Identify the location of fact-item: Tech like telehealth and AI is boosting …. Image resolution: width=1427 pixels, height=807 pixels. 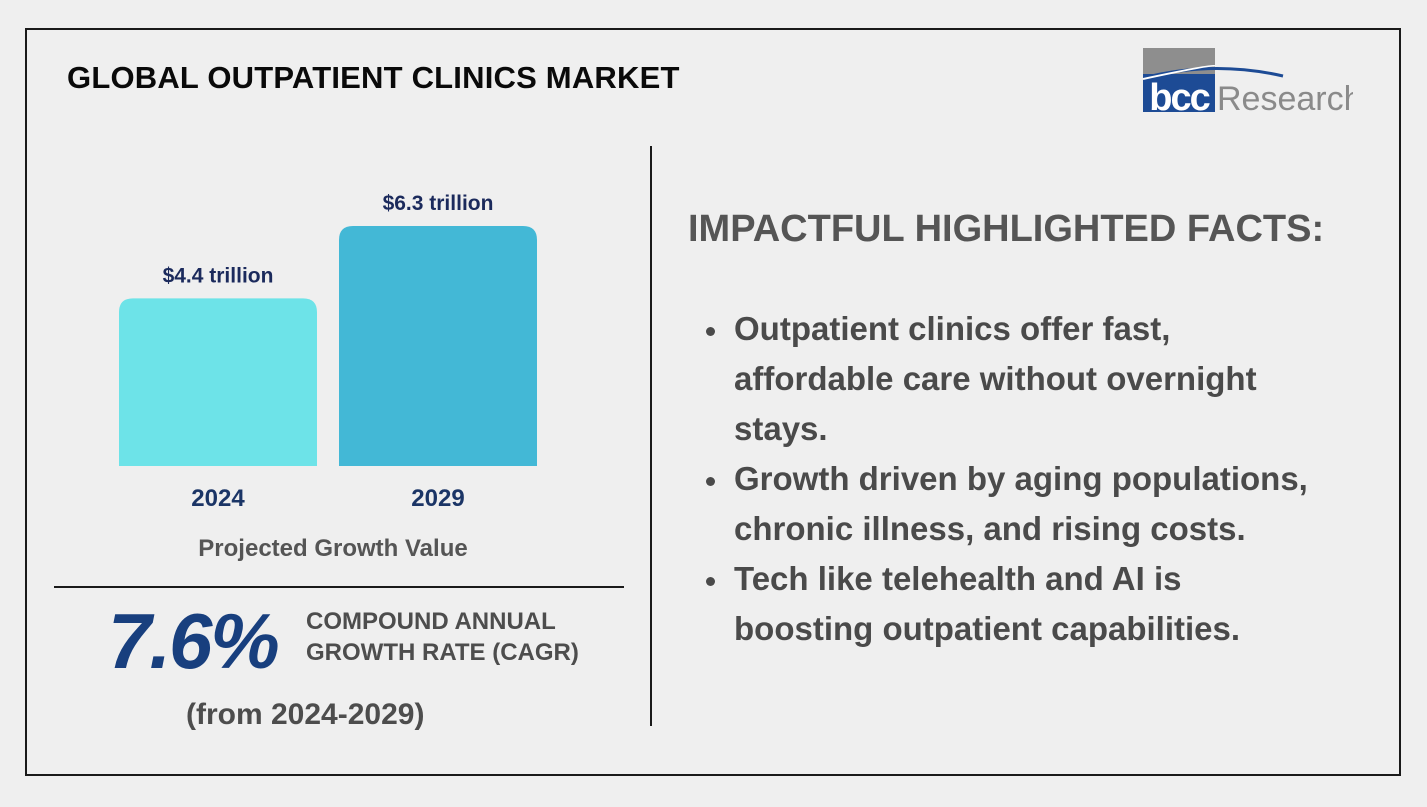
(1040, 604).